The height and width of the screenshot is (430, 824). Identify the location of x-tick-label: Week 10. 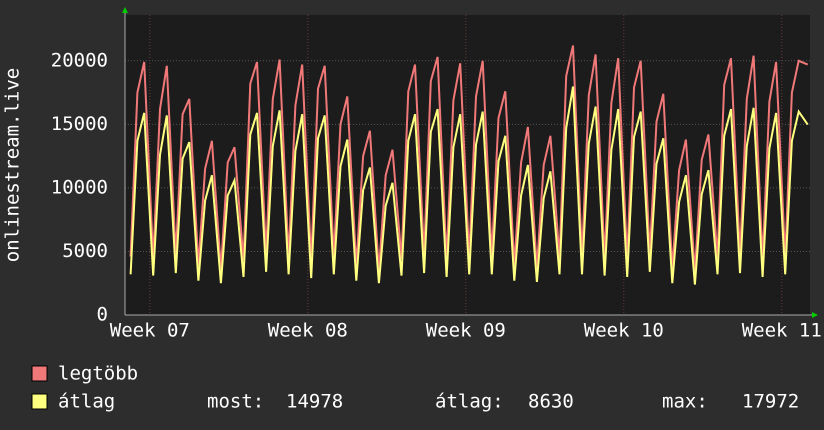
(624, 331).